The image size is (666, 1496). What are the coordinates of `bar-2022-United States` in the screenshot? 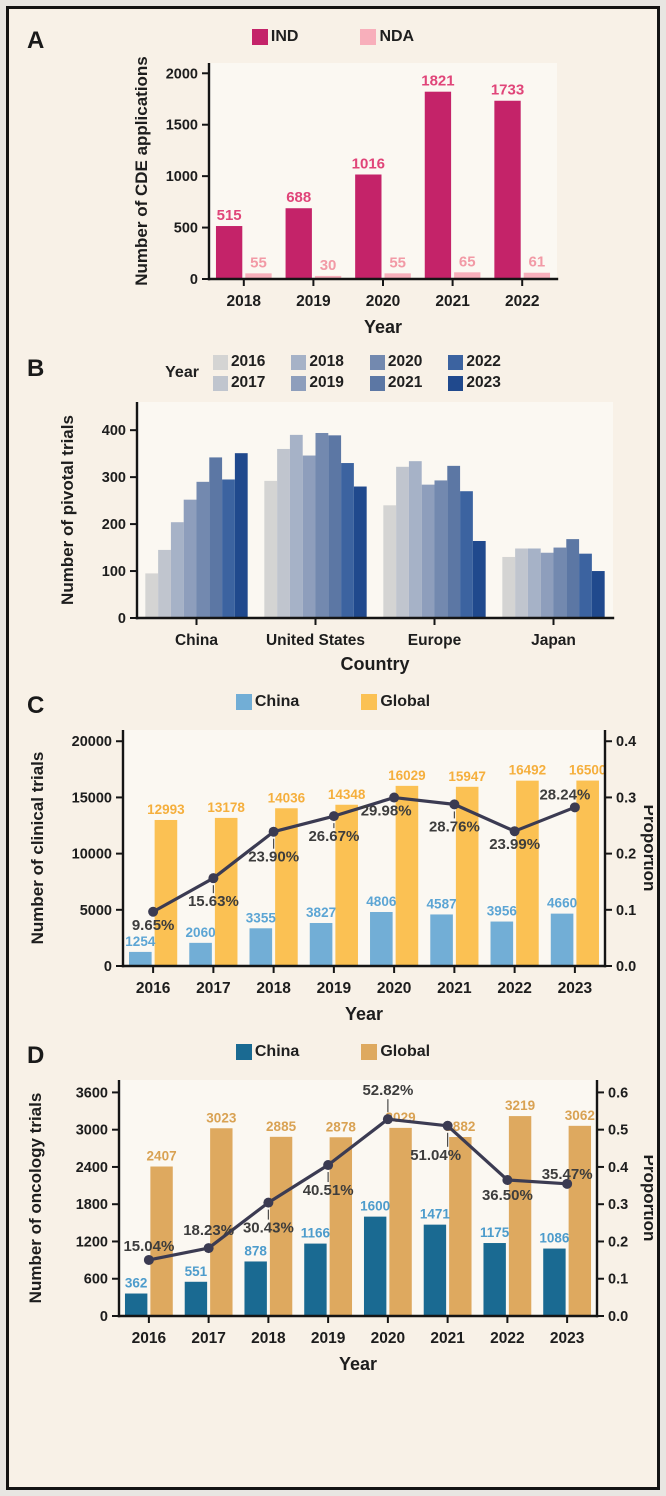 It's located at (347, 540).